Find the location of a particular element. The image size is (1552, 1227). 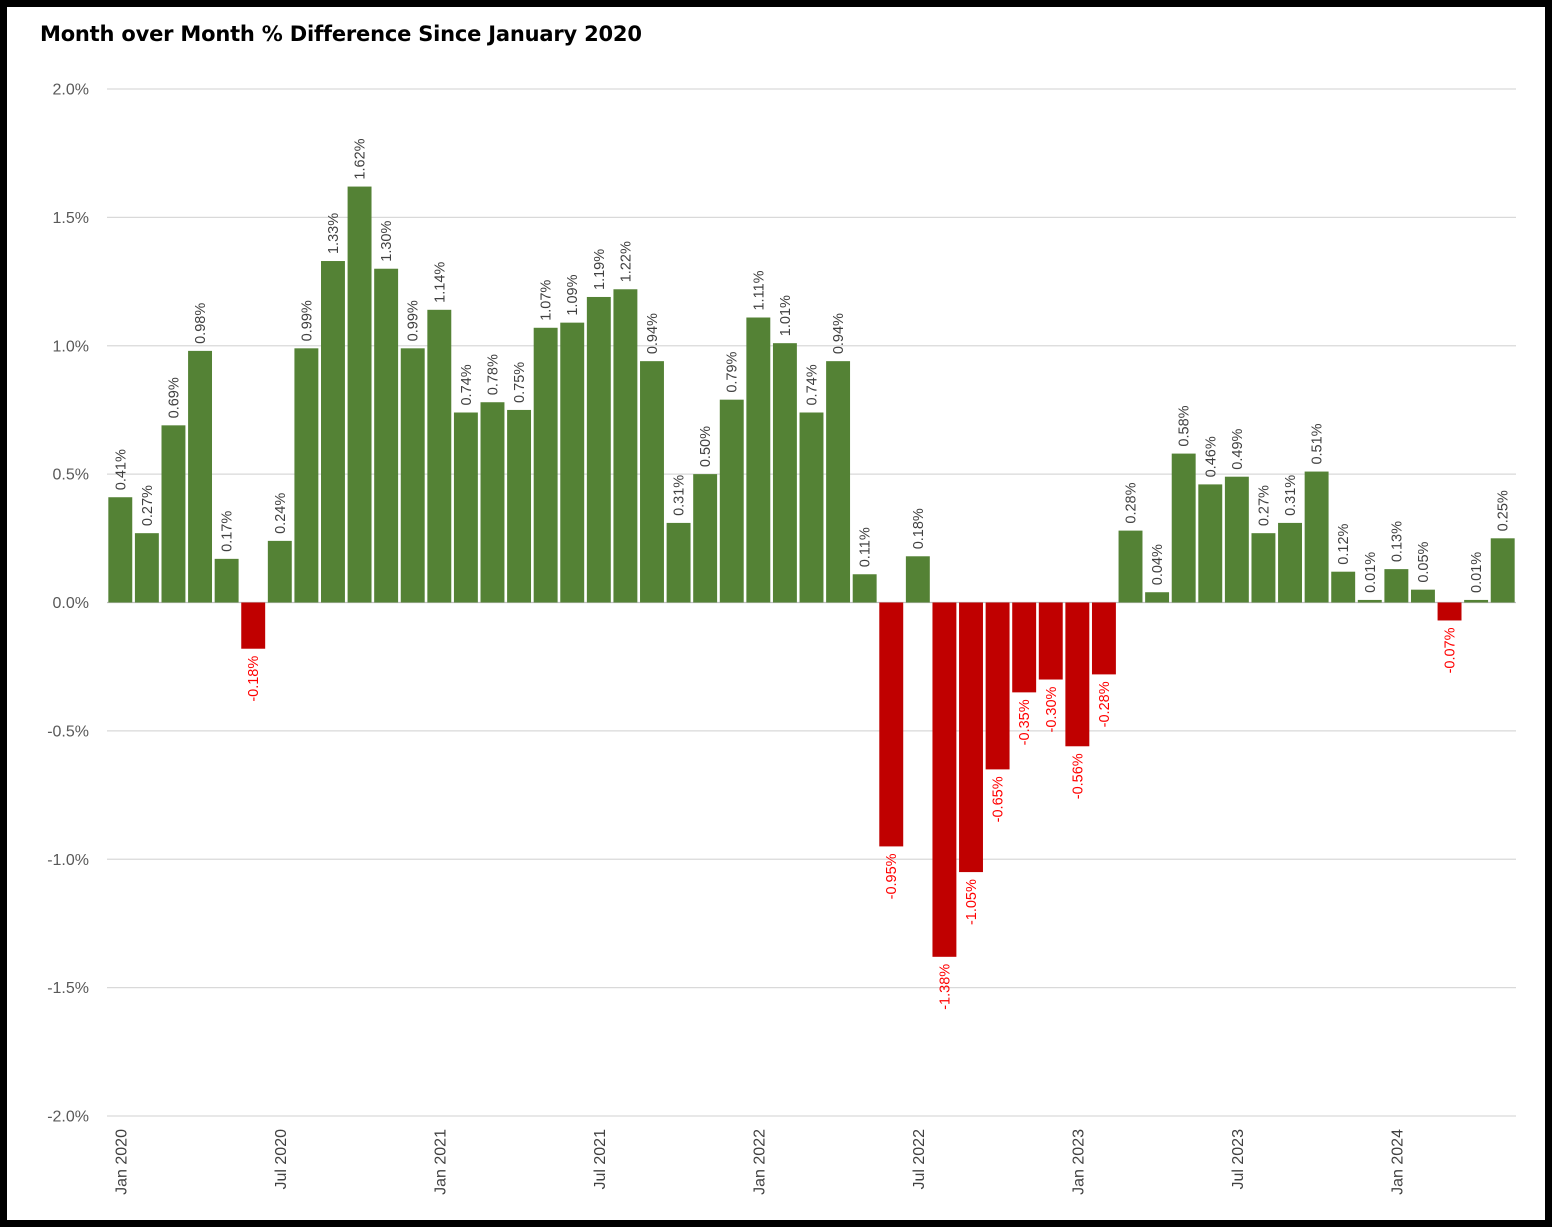

data-label: 0.69% is located at coordinates (174, 397).